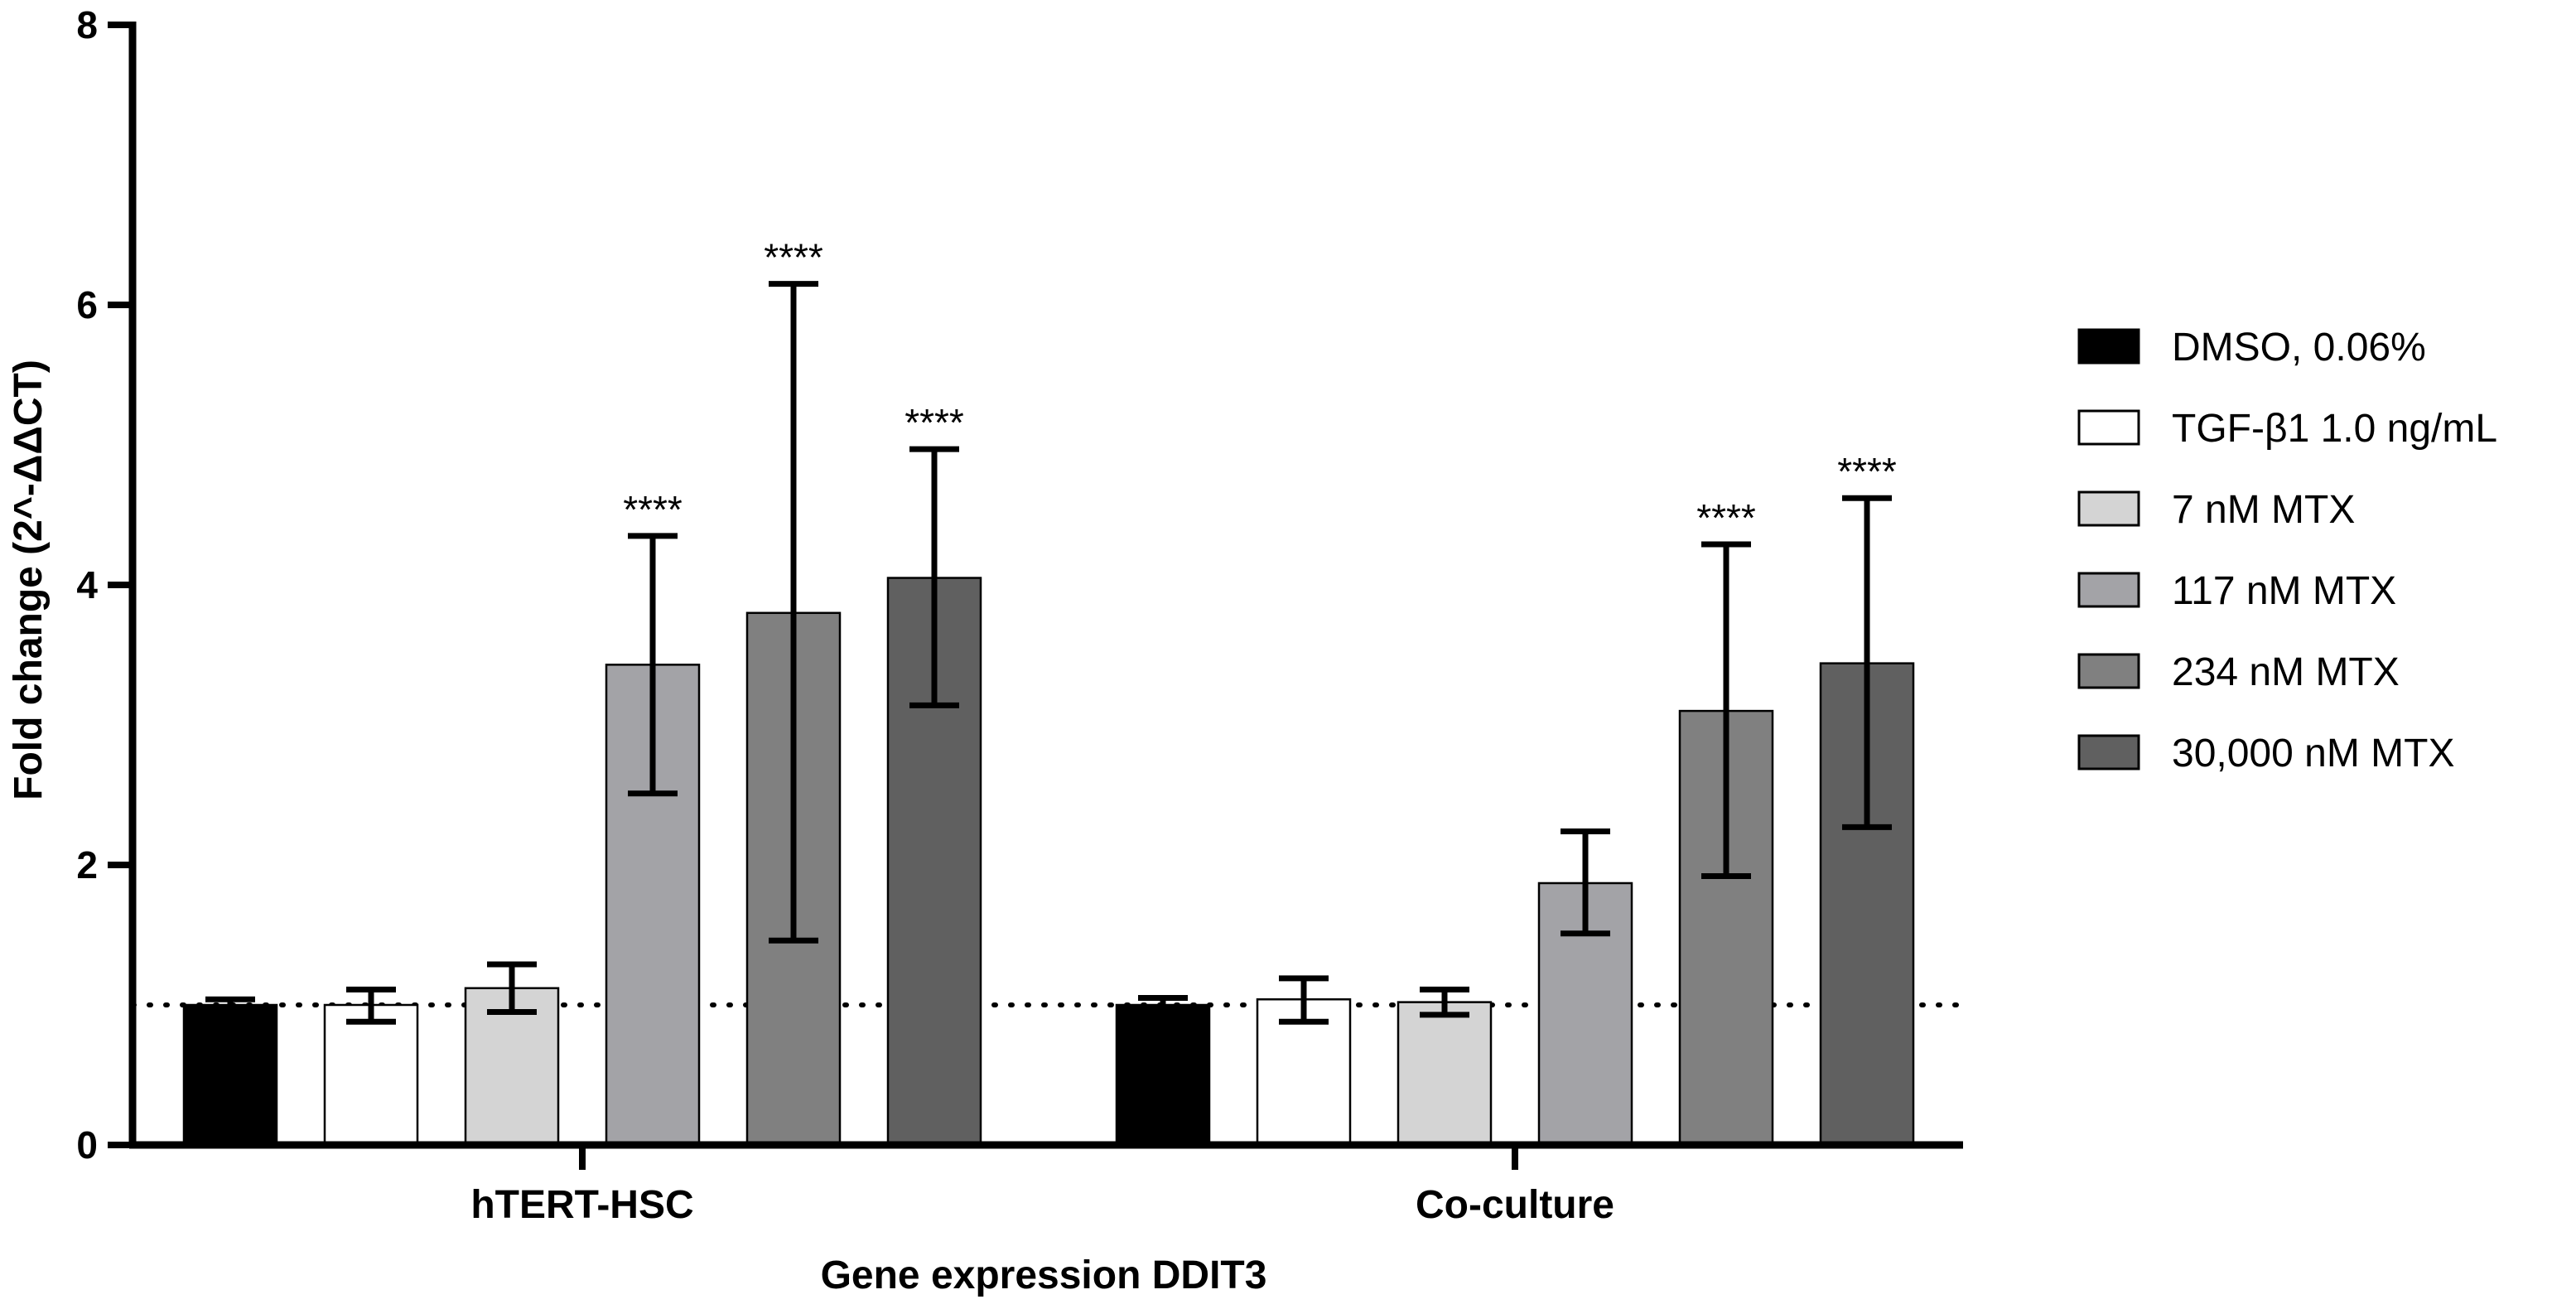 This screenshot has width=2576, height=1309. I want to click on y-tick-label: 8, so click(87, 24).